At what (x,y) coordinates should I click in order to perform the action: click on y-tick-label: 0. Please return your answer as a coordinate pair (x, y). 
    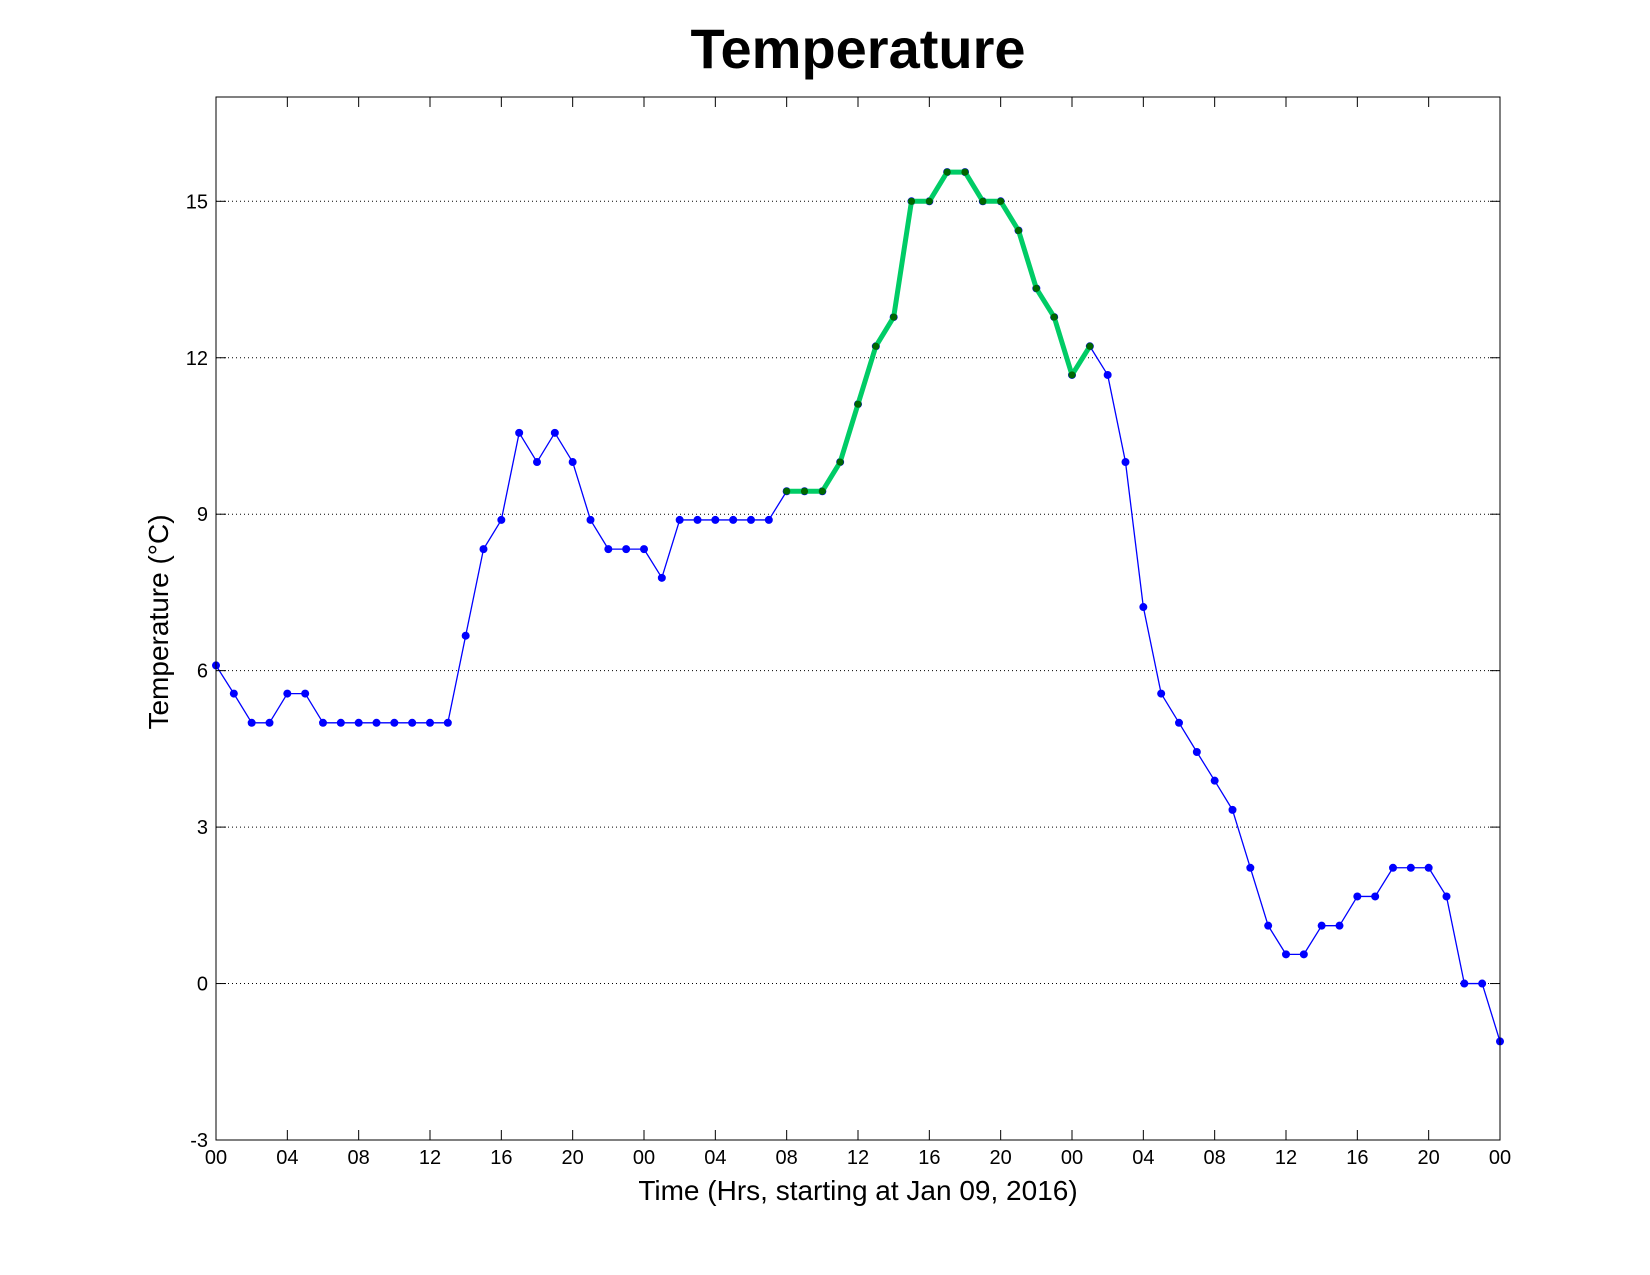
    Looking at the image, I should click on (202, 985).